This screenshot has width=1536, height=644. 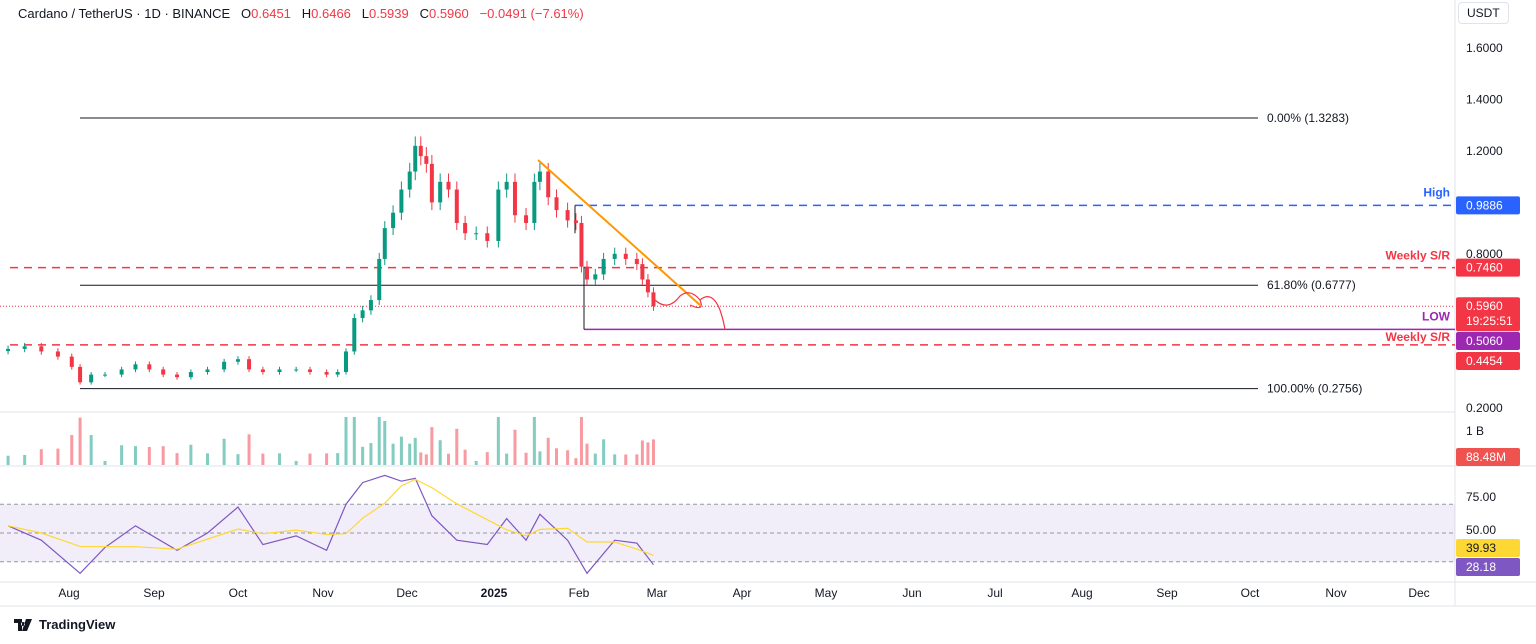 I want to click on time-tick-label: 2025, so click(x=494, y=593).